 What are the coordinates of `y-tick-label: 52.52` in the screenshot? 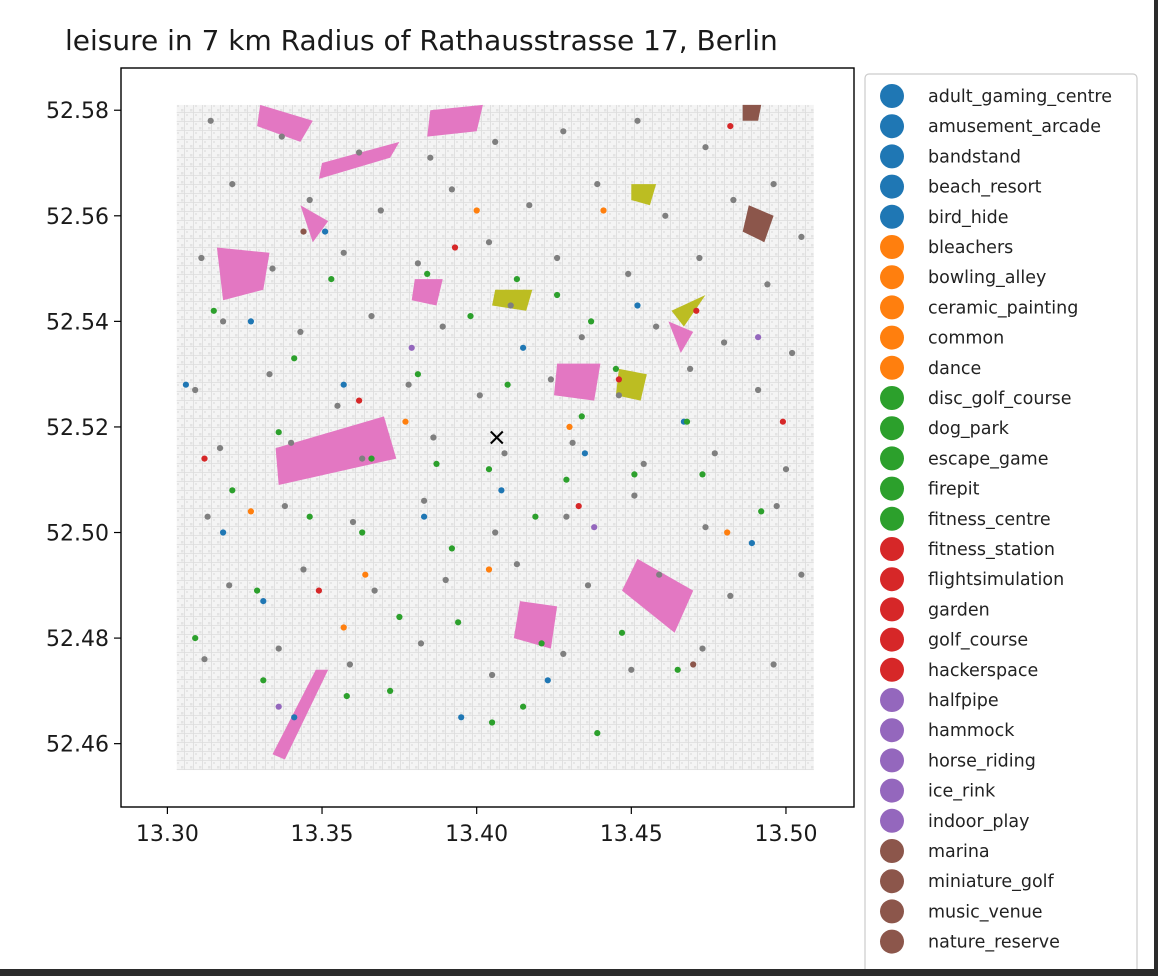 It's located at (77, 428).